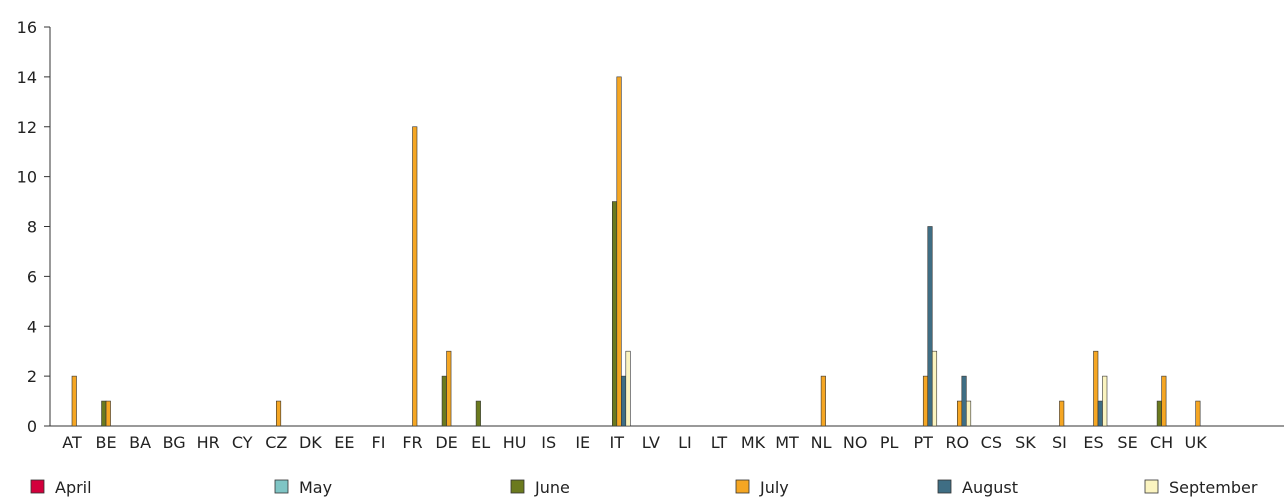 The width and height of the screenshot is (1288, 501). I want to click on x-tick-label: DK, so click(310, 442).